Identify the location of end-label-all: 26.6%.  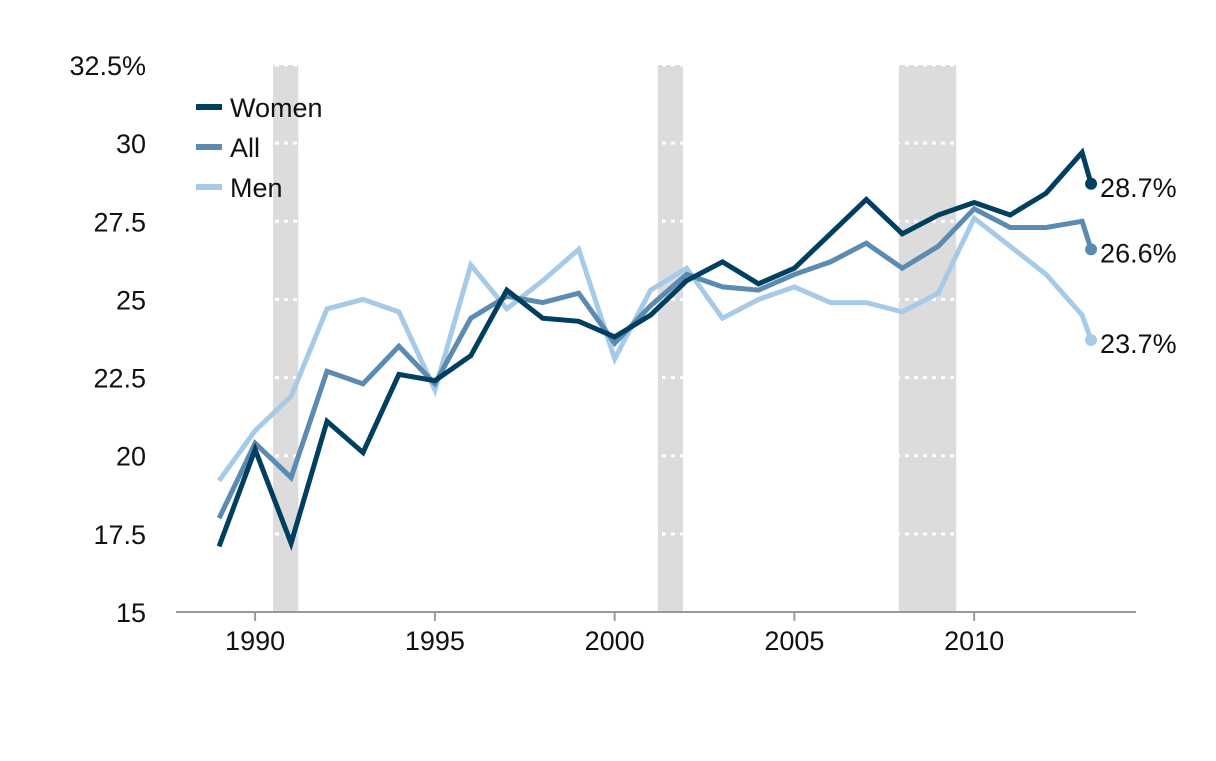
(1138, 253).